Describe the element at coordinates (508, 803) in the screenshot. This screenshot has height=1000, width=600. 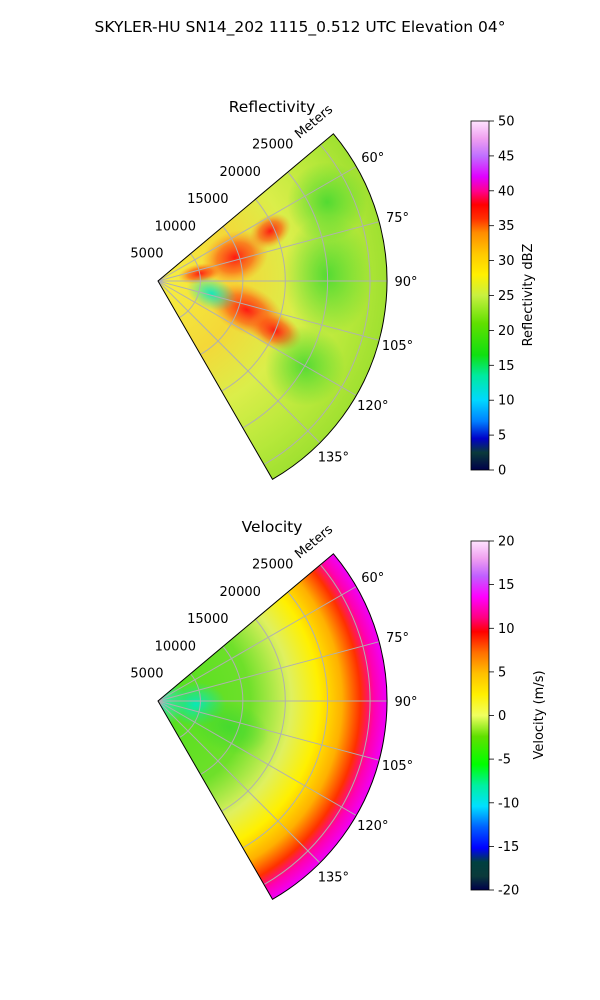
I see `colorbar-tick-label: -10` at that location.